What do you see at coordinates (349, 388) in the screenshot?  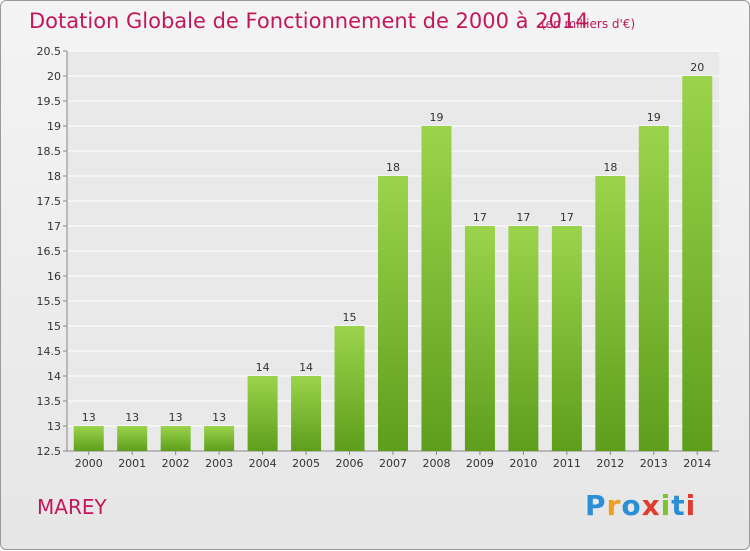 I see `bar-2006` at bounding box center [349, 388].